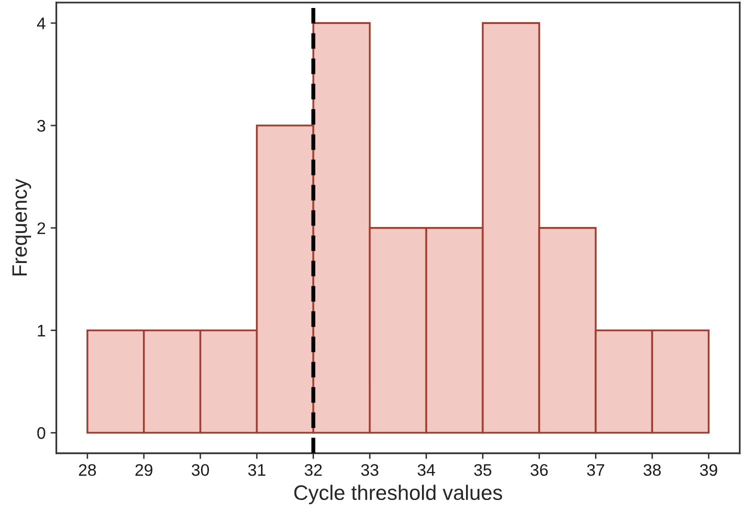 Image resolution: width=751 pixels, height=518 pixels. Describe the element at coordinates (257, 470) in the screenshot. I see `x-tick-label: 31` at that location.